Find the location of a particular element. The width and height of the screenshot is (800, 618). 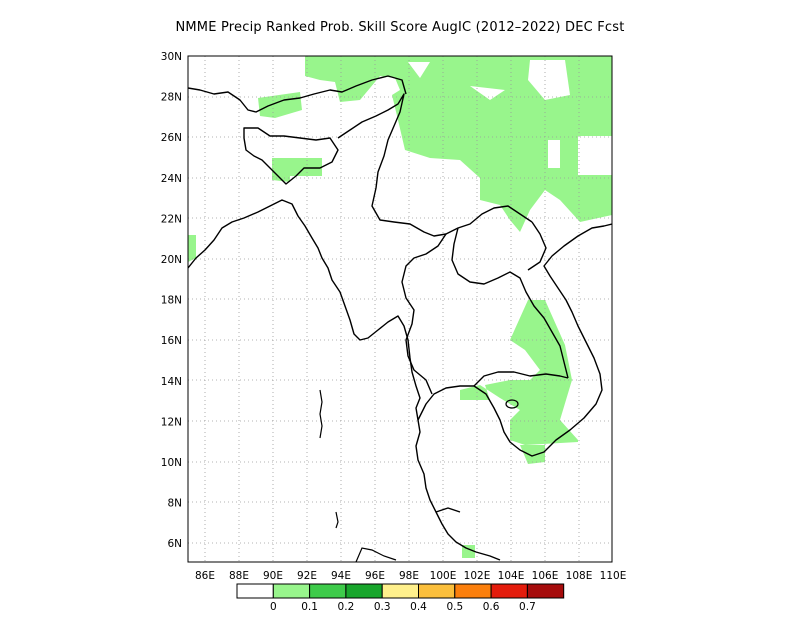

border-myanmar-india is located at coordinates (435, 165).